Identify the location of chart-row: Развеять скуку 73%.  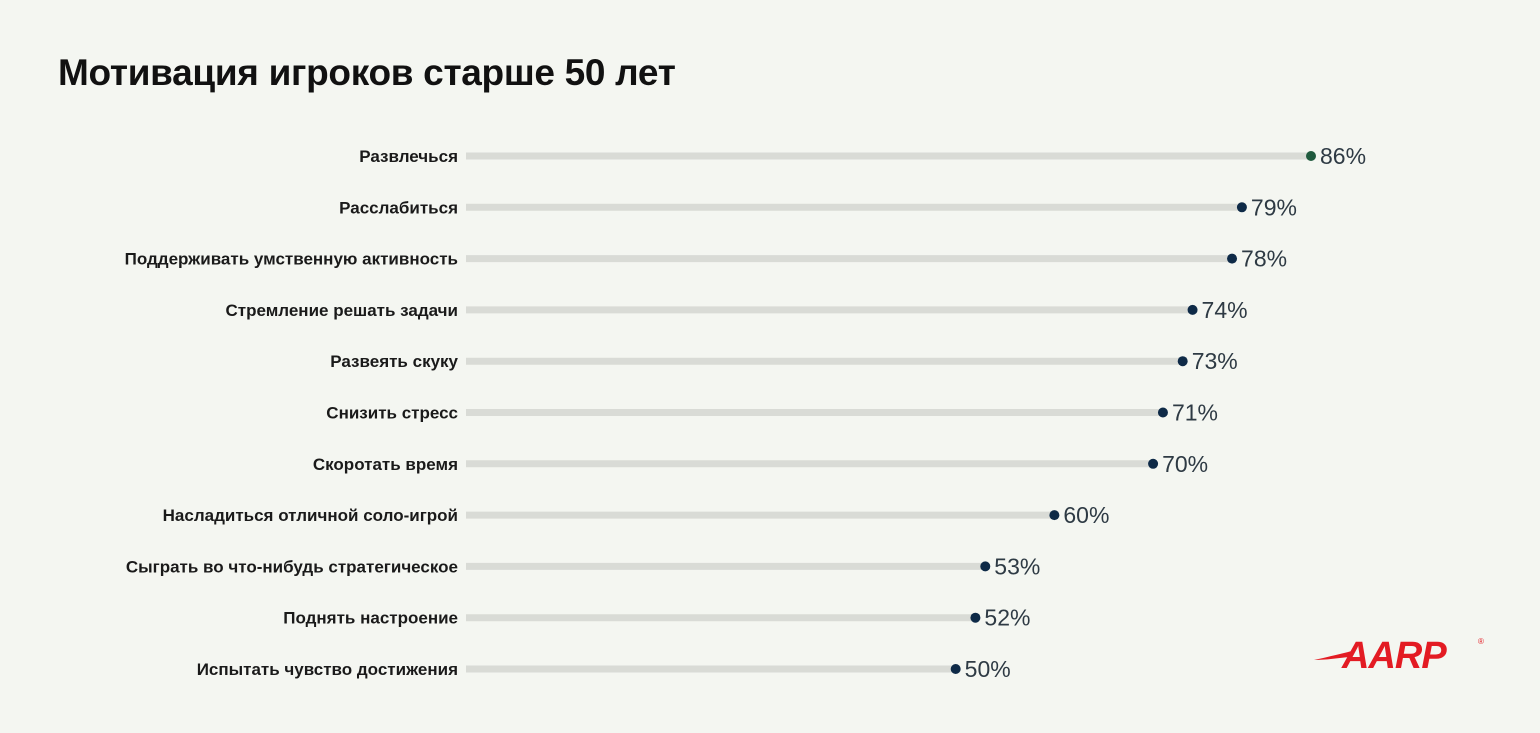
(783, 361).